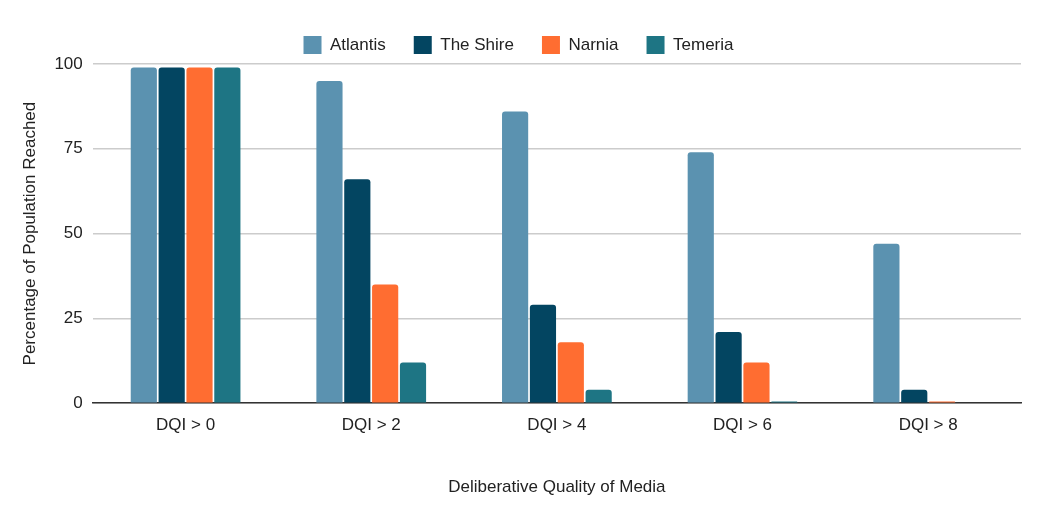 The width and height of the screenshot is (1049, 518). Describe the element at coordinates (477, 44) in the screenshot. I see `legend-label: The Shire` at that location.